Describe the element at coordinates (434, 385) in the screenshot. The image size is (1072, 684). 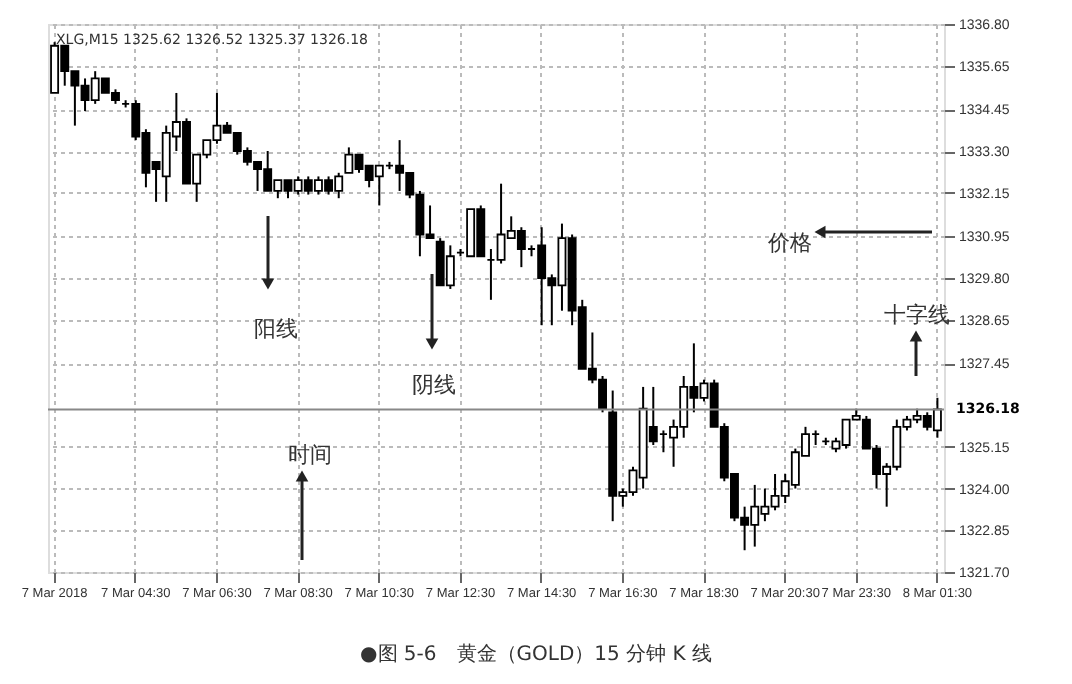
I see `annotation: 阴线` at that location.